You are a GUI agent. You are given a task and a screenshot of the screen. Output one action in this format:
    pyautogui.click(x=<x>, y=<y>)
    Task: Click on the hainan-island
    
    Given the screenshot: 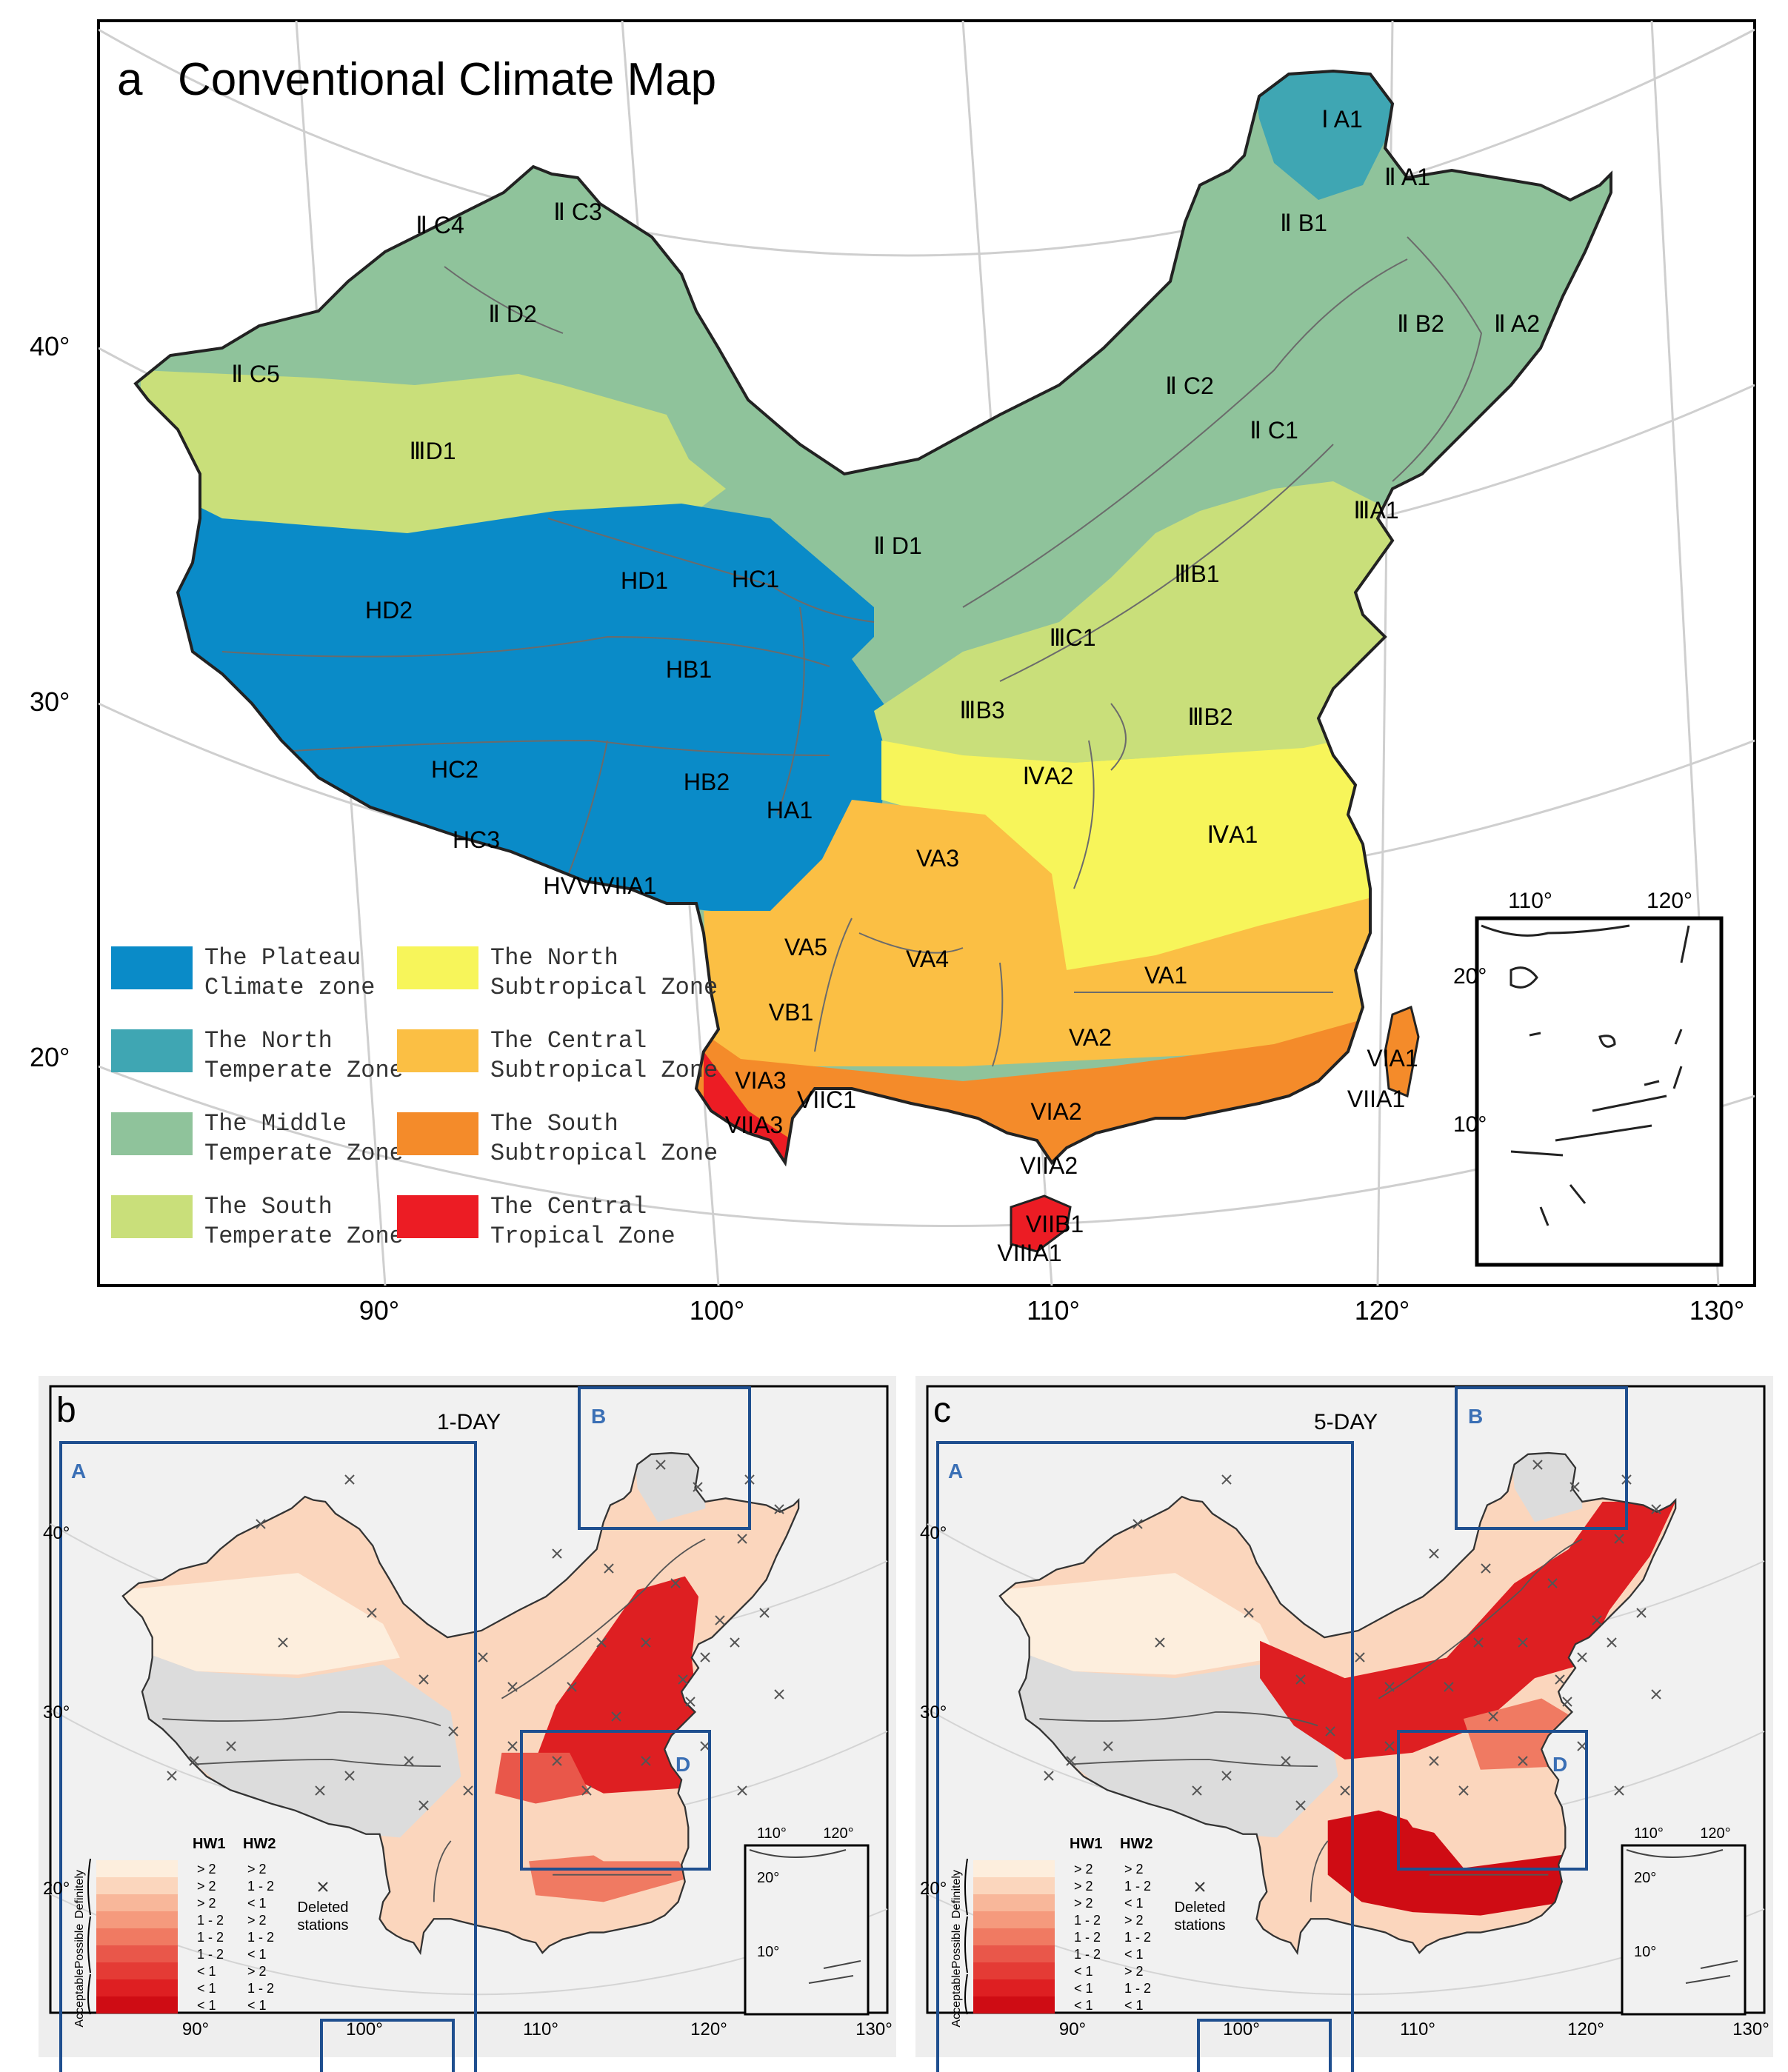 What is the action you would take?
    pyautogui.click(x=1041, y=1223)
    